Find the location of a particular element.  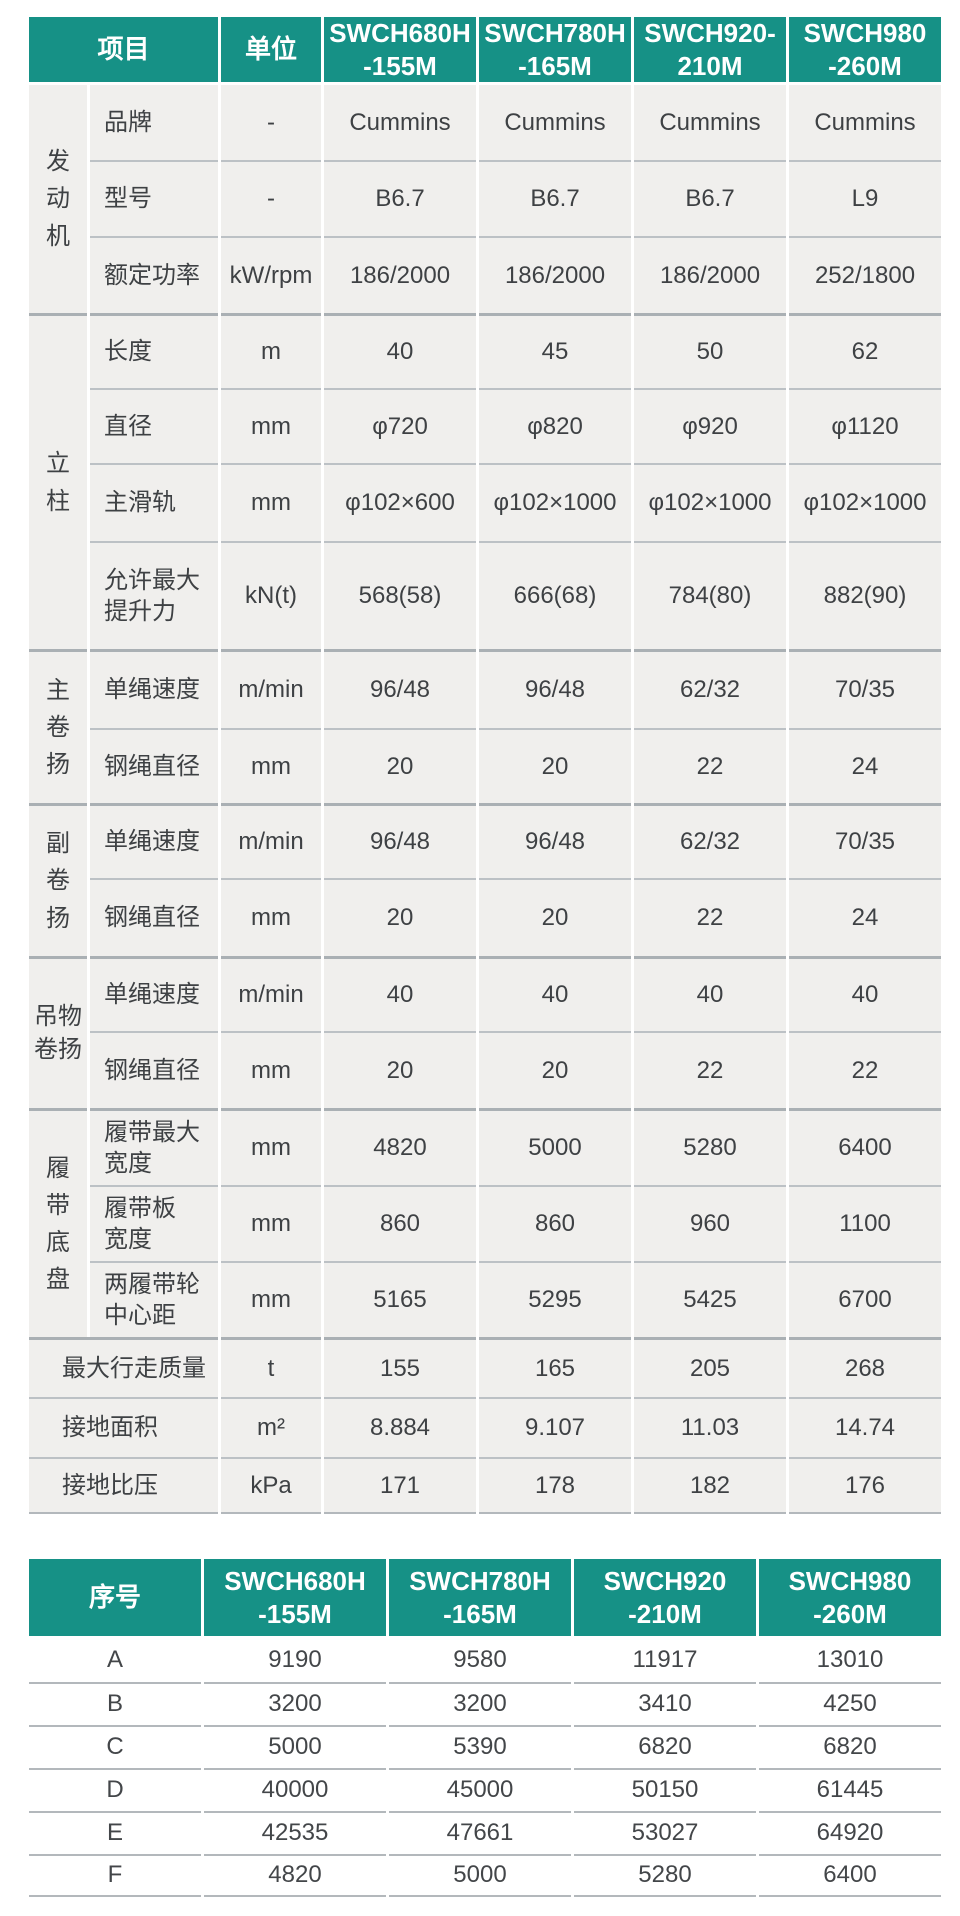

dim-value: 4820 is located at coordinates (295, 1875).